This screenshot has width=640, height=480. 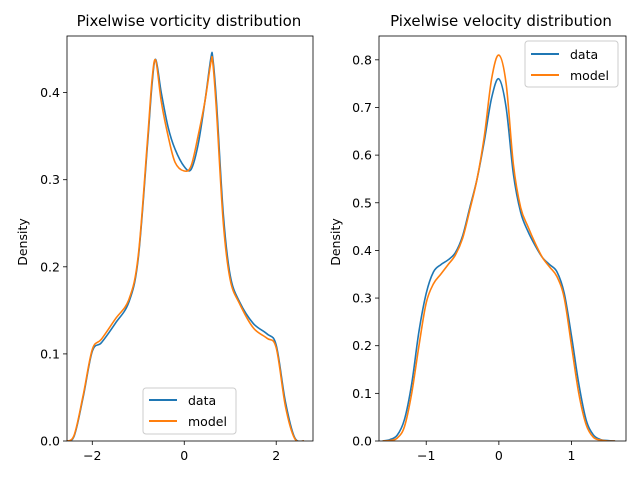 I want to click on vorticity-y-tick-label: 0.0, so click(x=50, y=441).